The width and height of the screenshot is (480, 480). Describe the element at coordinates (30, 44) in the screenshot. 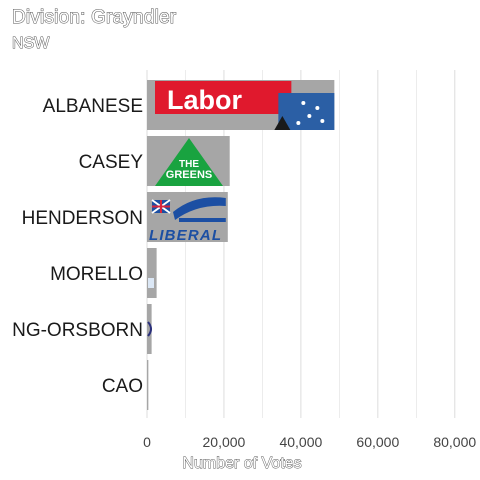

I see `chart-subtitle: NSW` at that location.